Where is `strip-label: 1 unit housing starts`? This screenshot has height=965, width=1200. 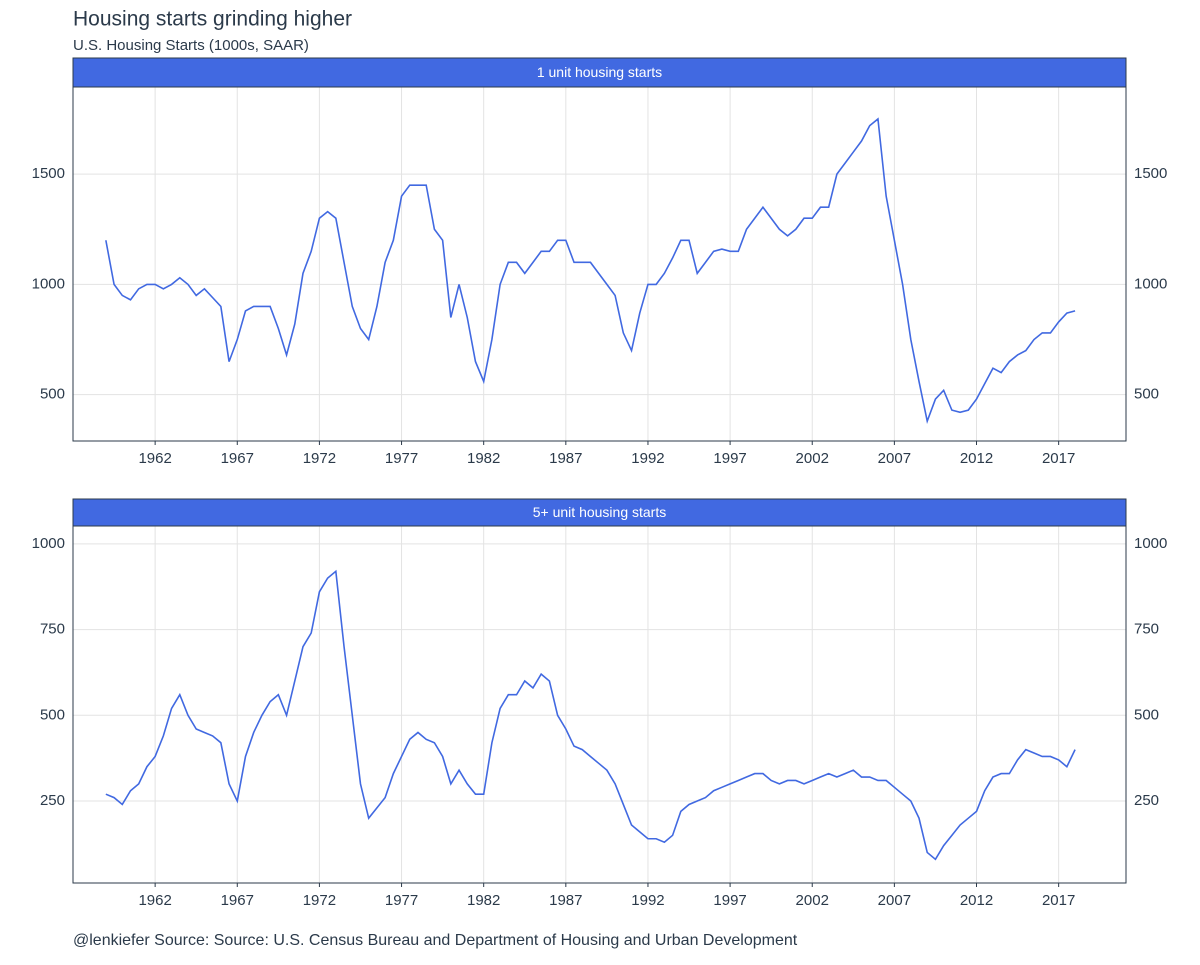
strip-label: 1 unit housing starts is located at coordinates (599, 72).